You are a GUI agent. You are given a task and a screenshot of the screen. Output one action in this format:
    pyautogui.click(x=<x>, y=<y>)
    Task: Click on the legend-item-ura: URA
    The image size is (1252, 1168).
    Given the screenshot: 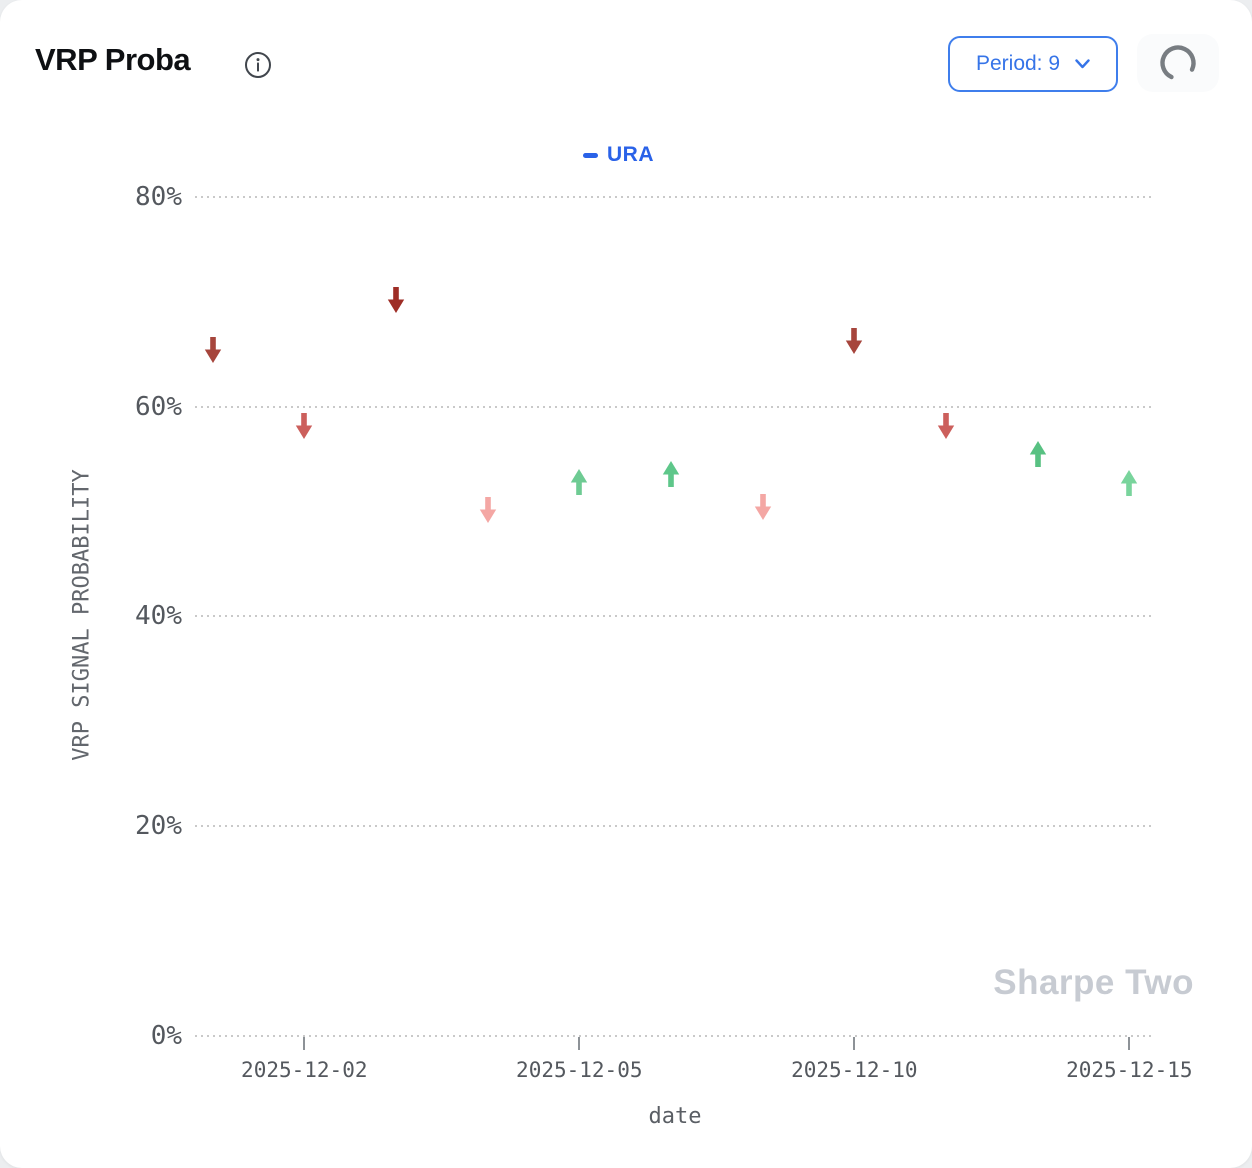 What is the action you would take?
    pyautogui.click(x=618, y=155)
    